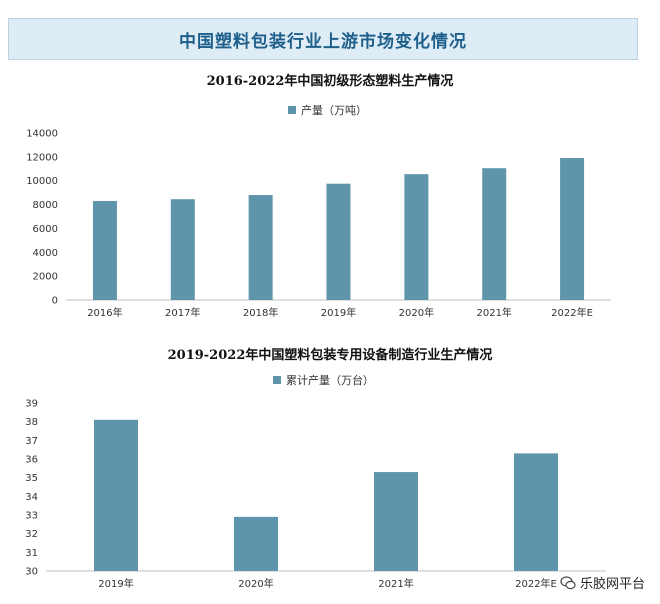 The image size is (660, 604). Describe the element at coordinates (55, 301) in the screenshot. I see `chart-1-y-tick-label: 0` at that location.